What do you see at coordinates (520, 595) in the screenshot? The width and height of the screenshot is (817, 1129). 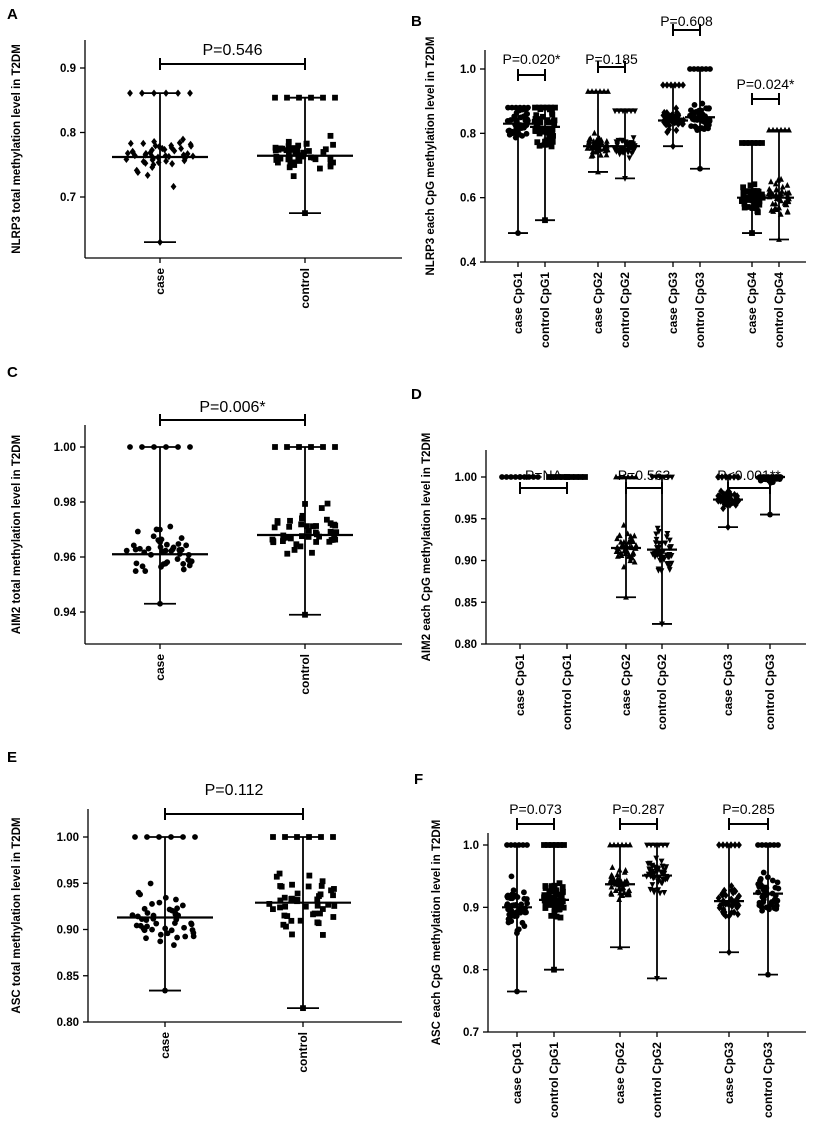 I see `group-case-cpg1: case CpG1` at bounding box center [520, 595].